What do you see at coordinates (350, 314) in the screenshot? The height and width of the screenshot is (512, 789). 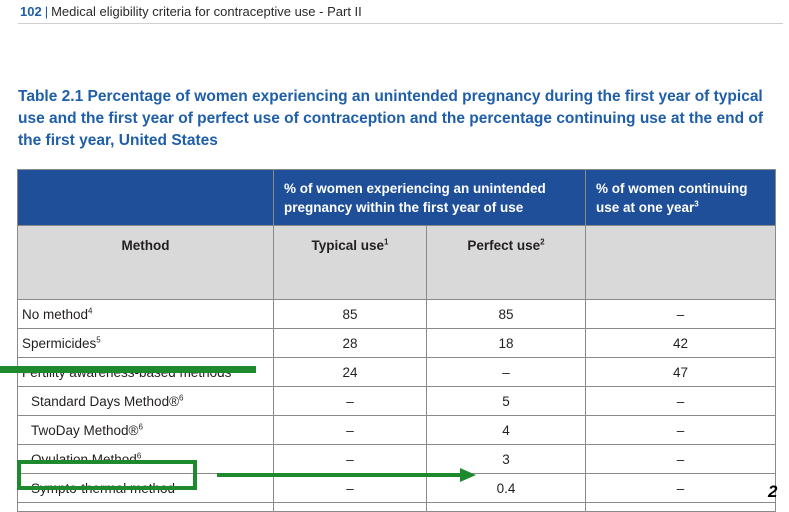 I see `typical-use-cell: 85` at bounding box center [350, 314].